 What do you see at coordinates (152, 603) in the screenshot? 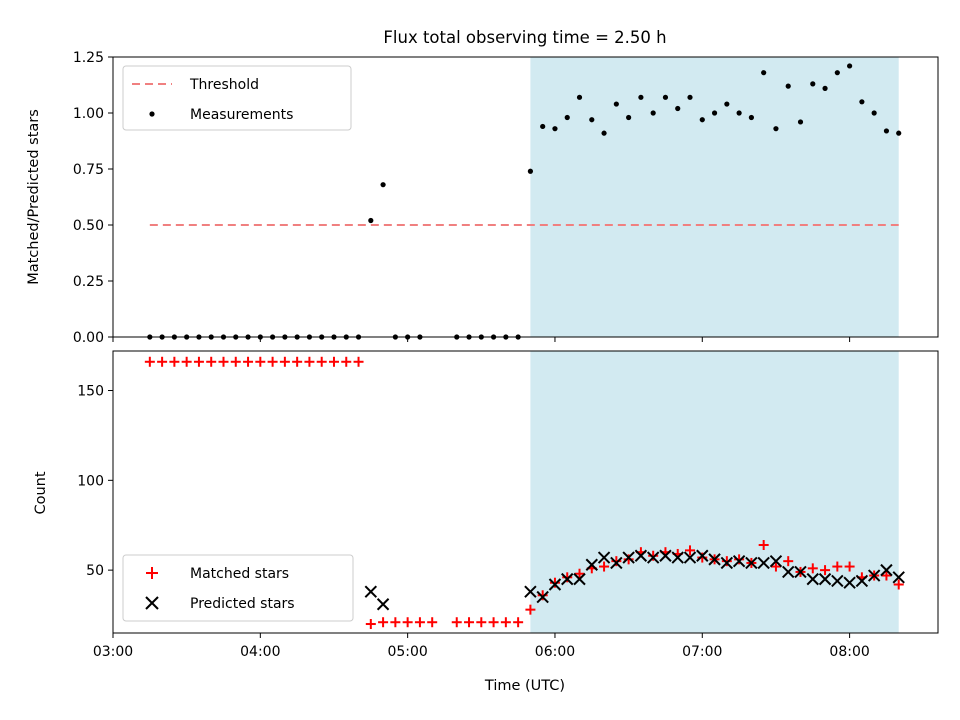
I see `predicted-legend-swatch` at bounding box center [152, 603].